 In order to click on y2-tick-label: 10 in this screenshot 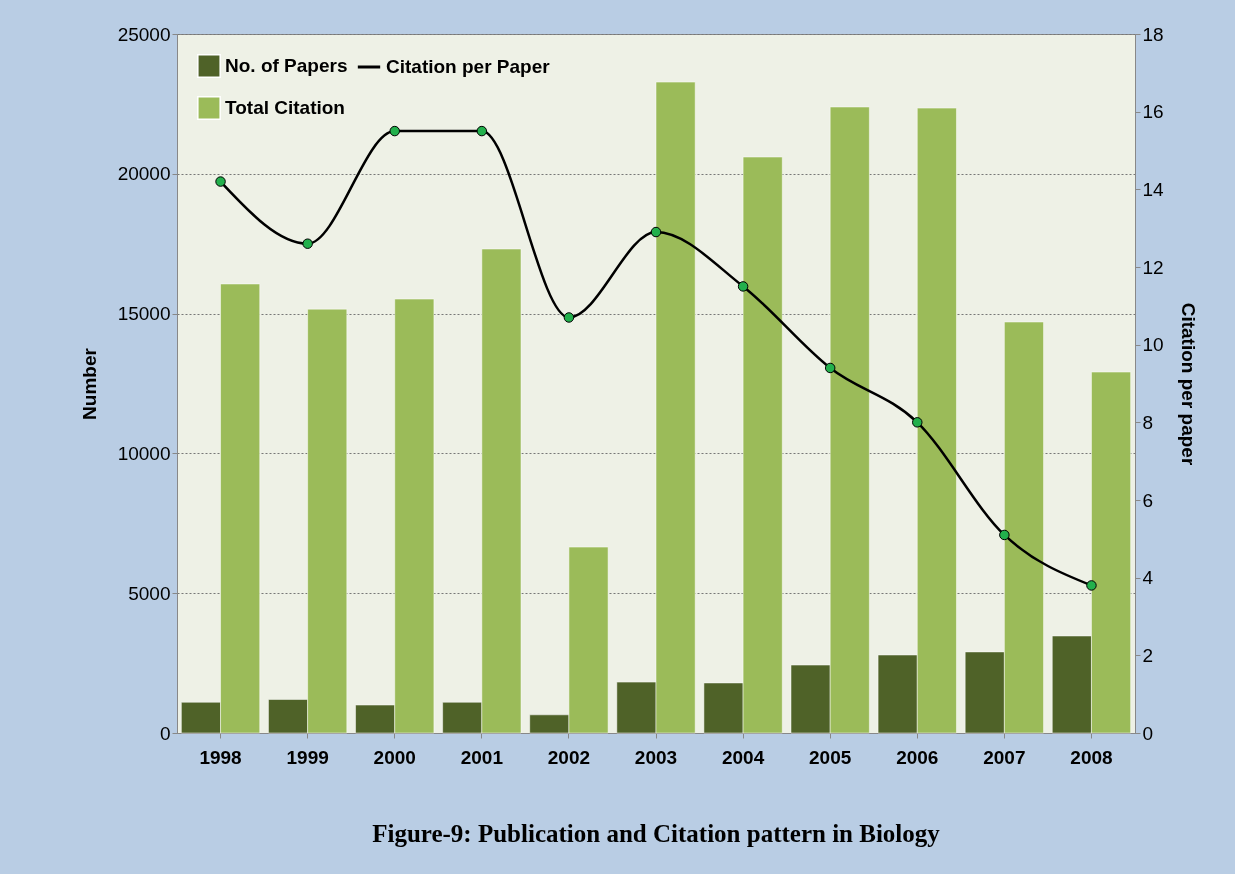, I will do `click(1153, 345)`.